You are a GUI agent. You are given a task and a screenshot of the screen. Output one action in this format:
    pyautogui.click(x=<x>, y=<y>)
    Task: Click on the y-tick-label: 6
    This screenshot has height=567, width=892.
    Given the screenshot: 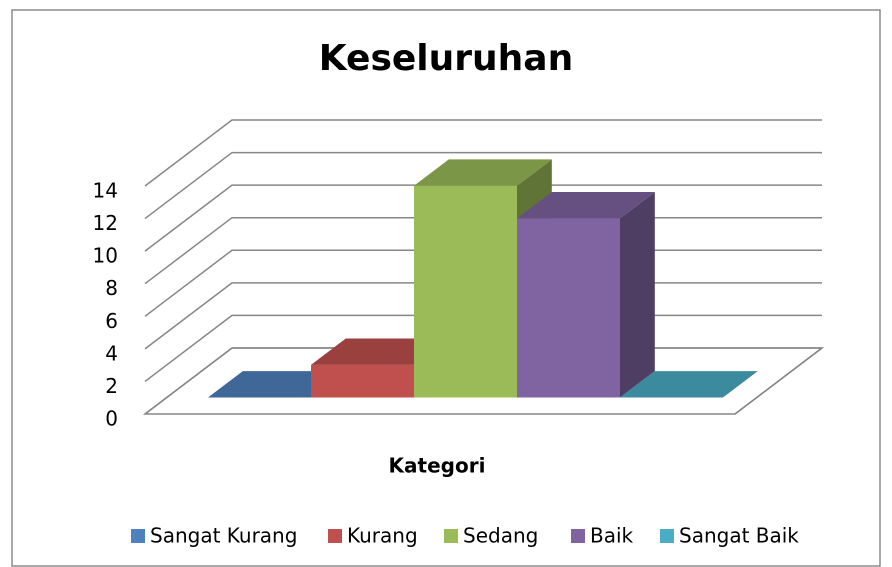 What is the action you would take?
    pyautogui.click(x=111, y=321)
    